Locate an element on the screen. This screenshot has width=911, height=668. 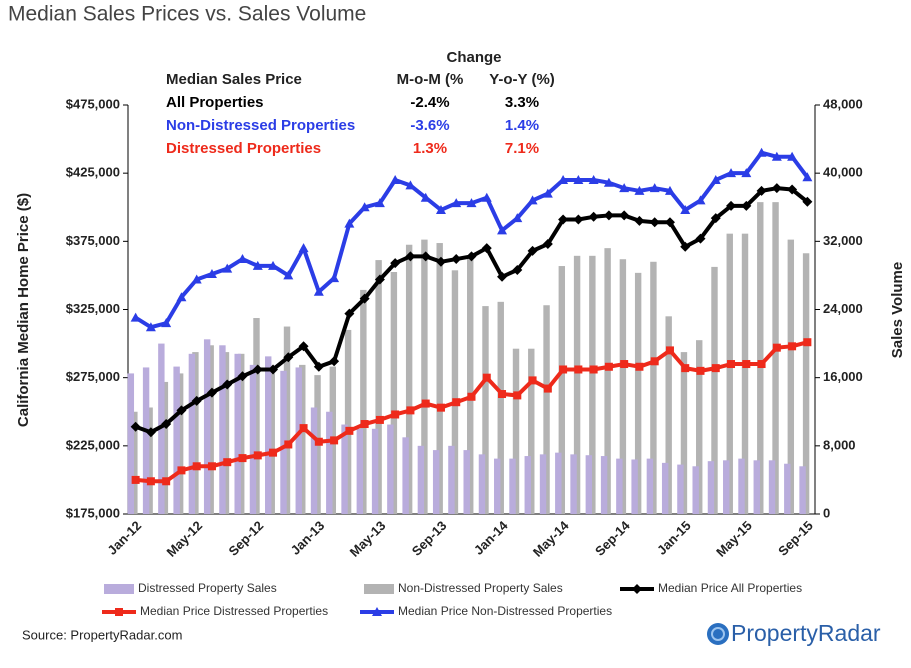
y-tick-label: $275,000 is located at coordinates (93, 376).